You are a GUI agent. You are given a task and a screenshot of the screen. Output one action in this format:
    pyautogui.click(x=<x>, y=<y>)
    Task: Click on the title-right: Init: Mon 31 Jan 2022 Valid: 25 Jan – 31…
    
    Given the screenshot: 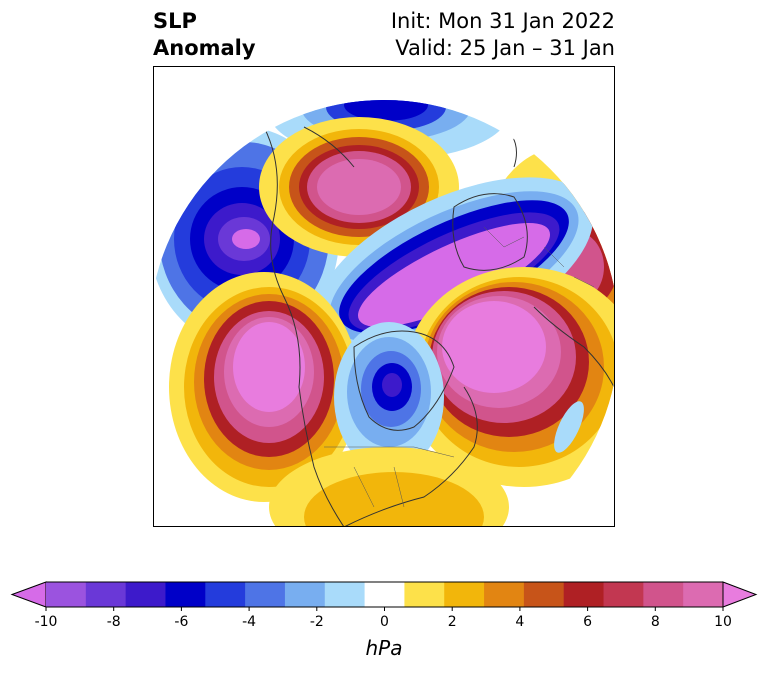 What is the action you would take?
    pyautogui.click(x=457, y=35)
    